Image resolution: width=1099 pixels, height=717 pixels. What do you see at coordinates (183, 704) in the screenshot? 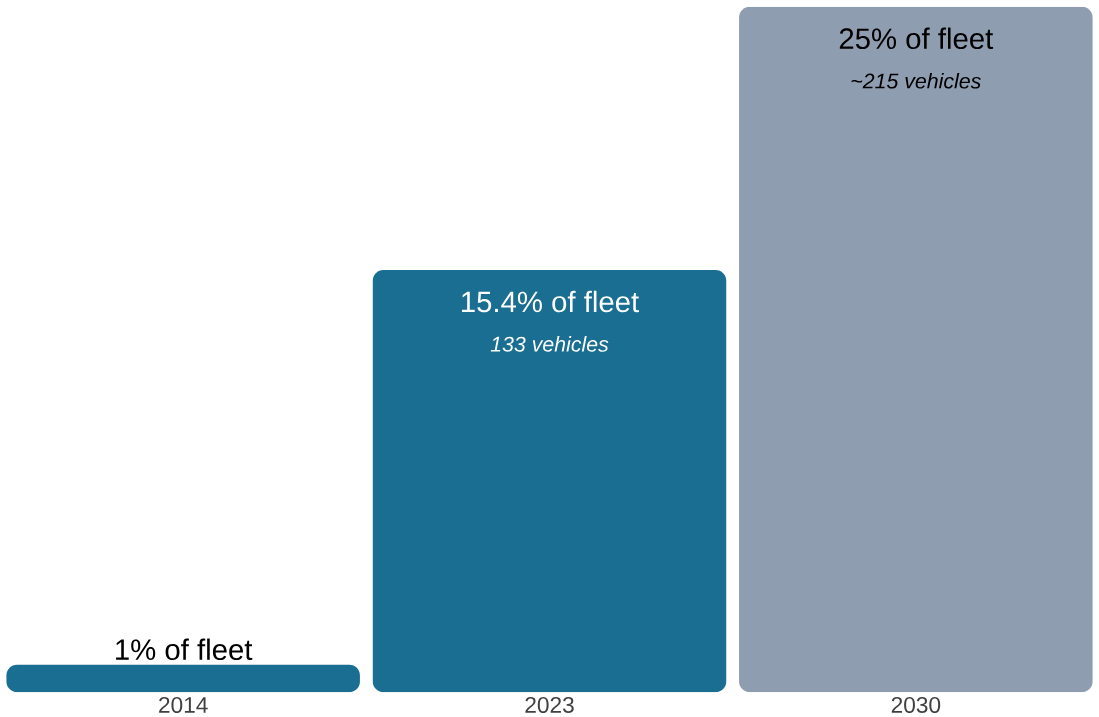
I see `x-tick-label: 2014` at bounding box center [183, 704].